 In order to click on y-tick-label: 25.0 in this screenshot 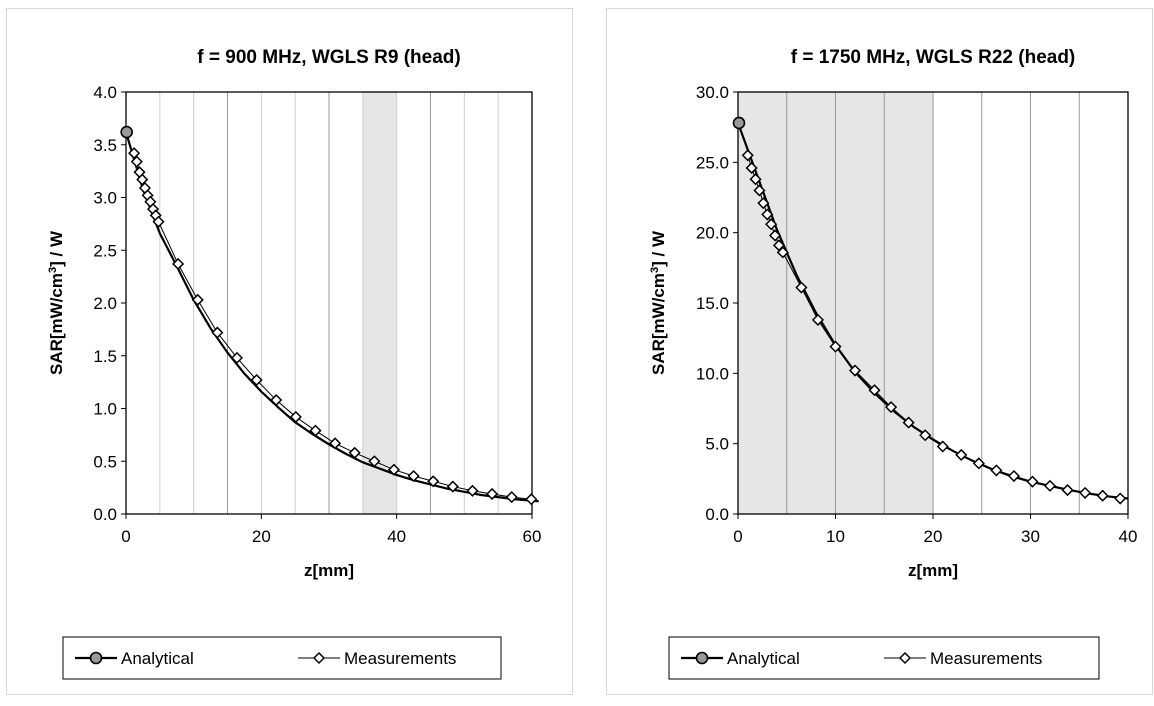, I will do `click(712, 162)`.